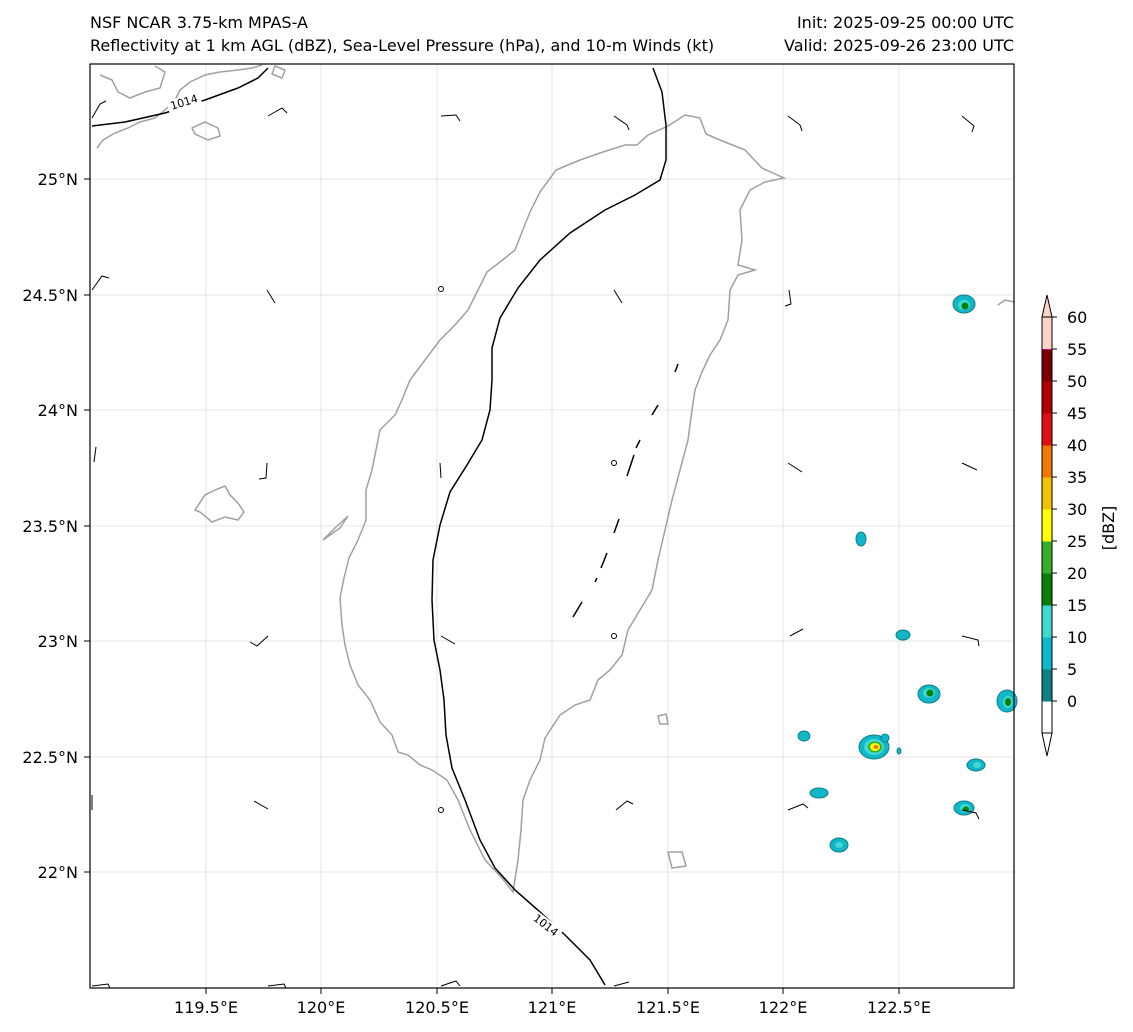 The height and width of the screenshot is (1032, 1133). What do you see at coordinates (1077, 637) in the screenshot?
I see `colorbar-tick-label: 10` at bounding box center [1077, 637].